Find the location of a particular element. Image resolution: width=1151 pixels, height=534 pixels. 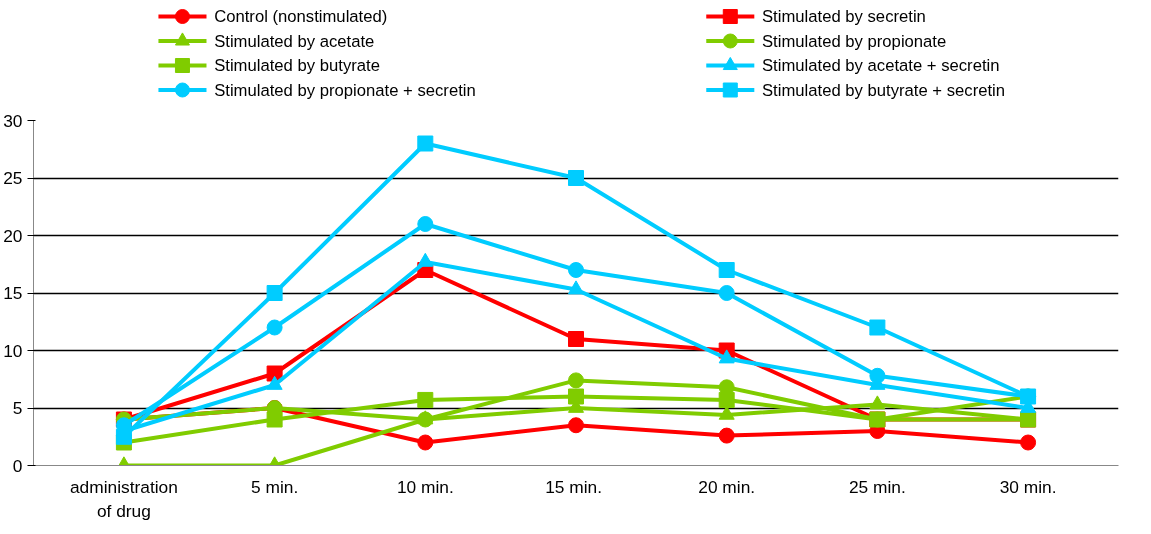

legend-label: Control (nonstimulated) is located at coordinates (301, 16).